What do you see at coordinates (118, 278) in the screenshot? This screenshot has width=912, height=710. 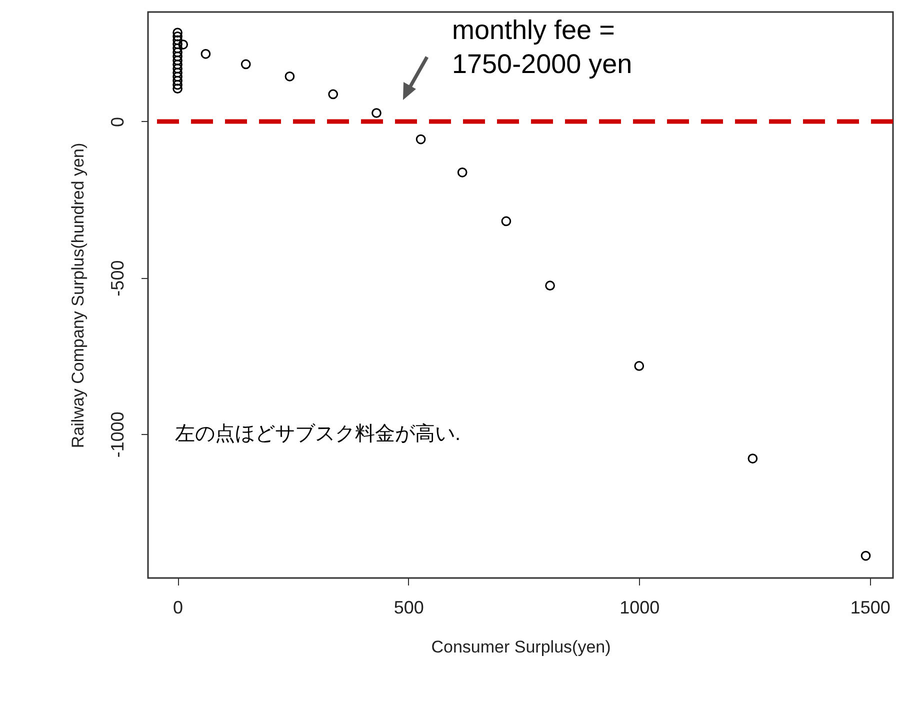 I see `y-tick-label: -500` at bounding box center [118, 278].